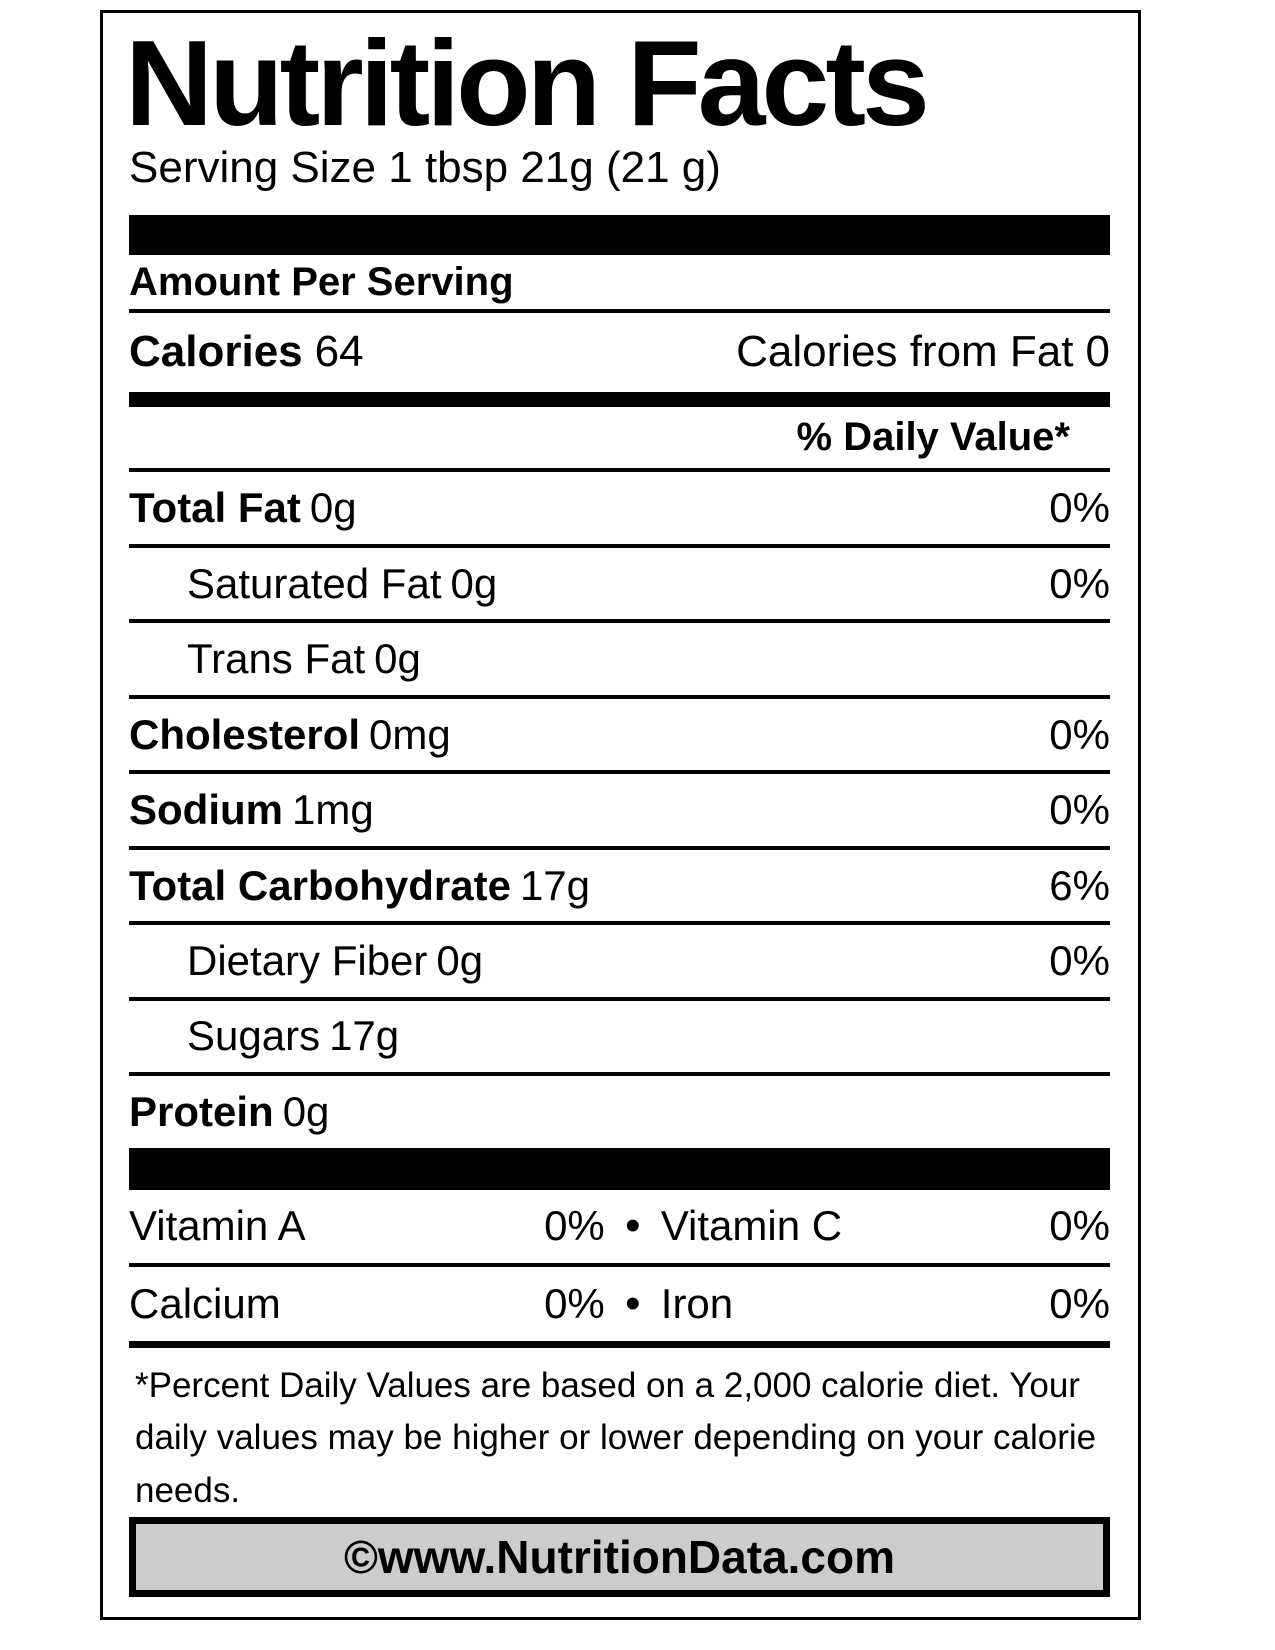  Describe the element at coordinates (697, 1303) in the screenshot. I see `micronutrient-label: Iron` at that location.